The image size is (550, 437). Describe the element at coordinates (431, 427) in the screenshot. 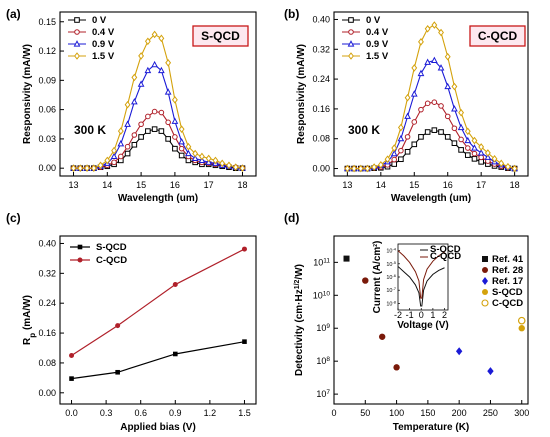

I see `x-axis-label: Temperature (K)` at that location.